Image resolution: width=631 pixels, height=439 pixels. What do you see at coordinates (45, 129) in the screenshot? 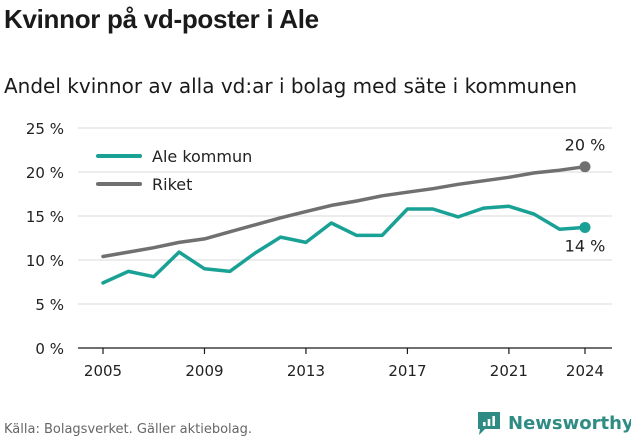
I see `y-tick-label: 25 %` at bounding box center [45, 129].